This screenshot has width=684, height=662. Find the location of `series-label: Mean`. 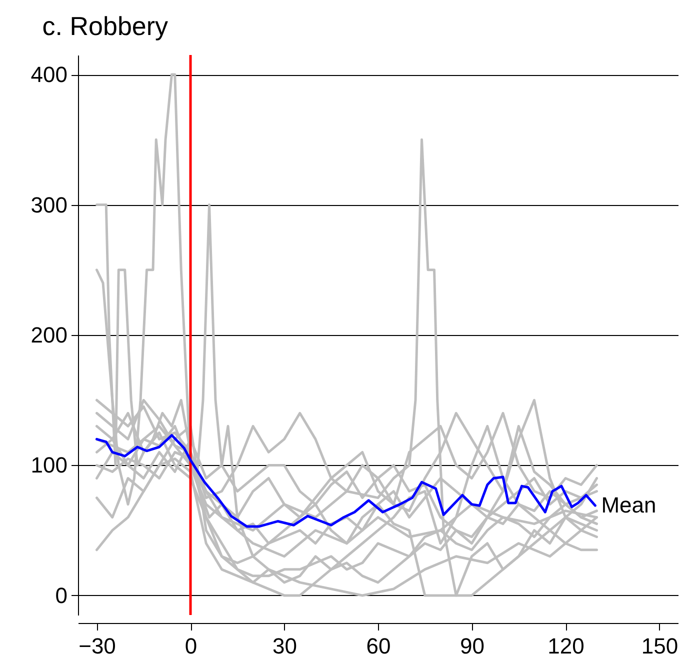

series-label: Mean is located at coordinates (628, 505).